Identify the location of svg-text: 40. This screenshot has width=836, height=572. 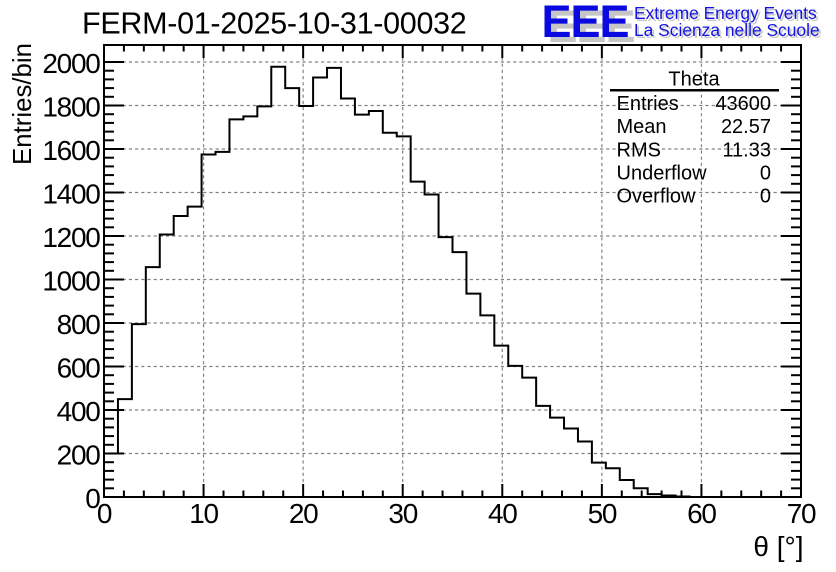
(502, 513).